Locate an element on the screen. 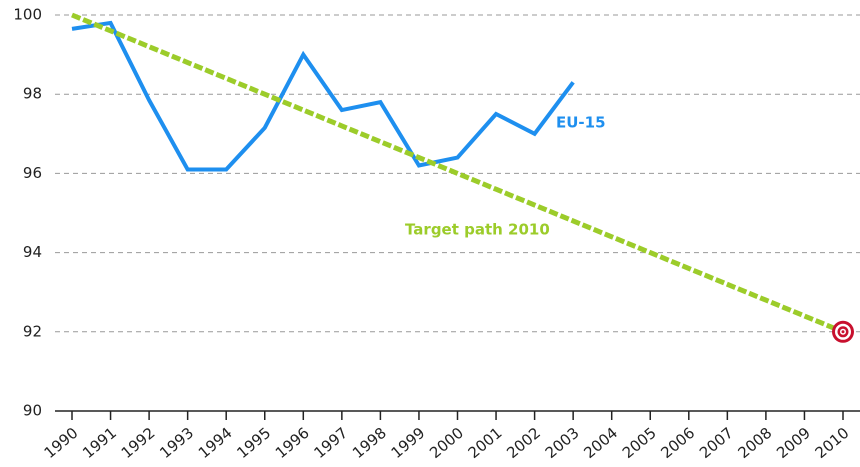 The image size is (860, 467). x-tick-label: 2008 is located at coordinates (755, 443).